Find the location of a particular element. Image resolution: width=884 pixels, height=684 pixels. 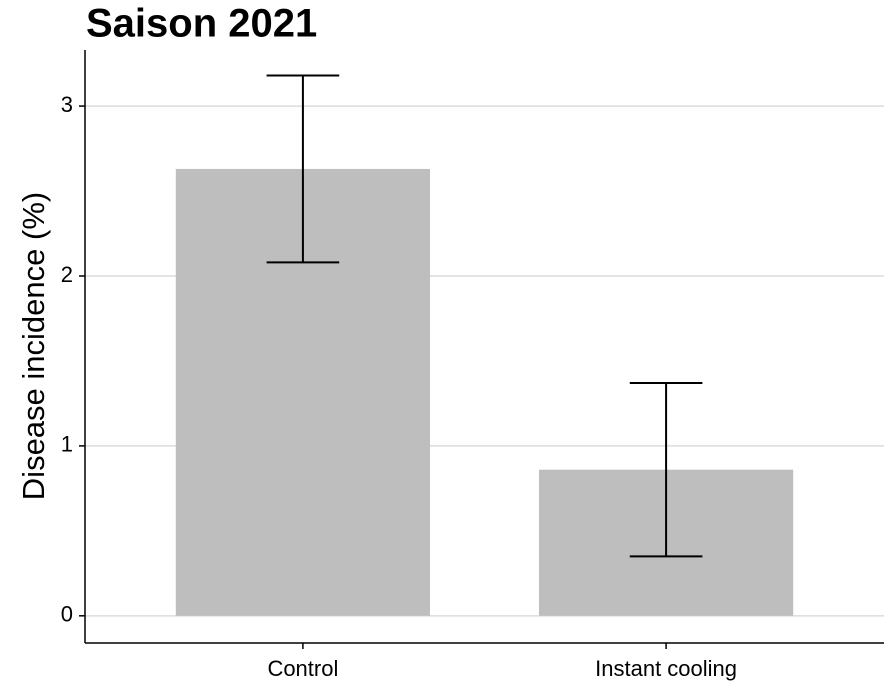

y-tick-label: 0 is located at coordinates (67, 614).